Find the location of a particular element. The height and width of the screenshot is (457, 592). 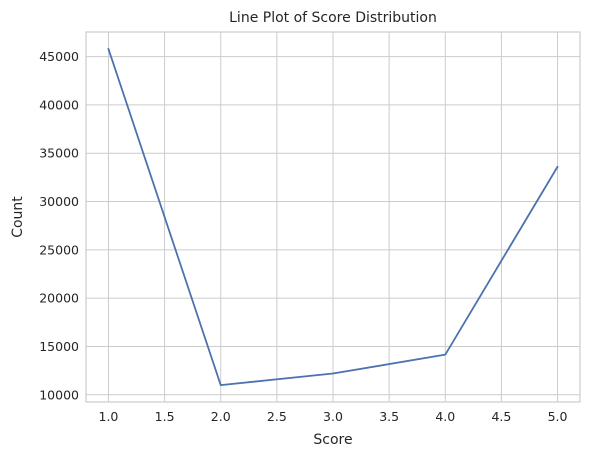

y-tick-label: 20000 is located at coordinates (59, 298).